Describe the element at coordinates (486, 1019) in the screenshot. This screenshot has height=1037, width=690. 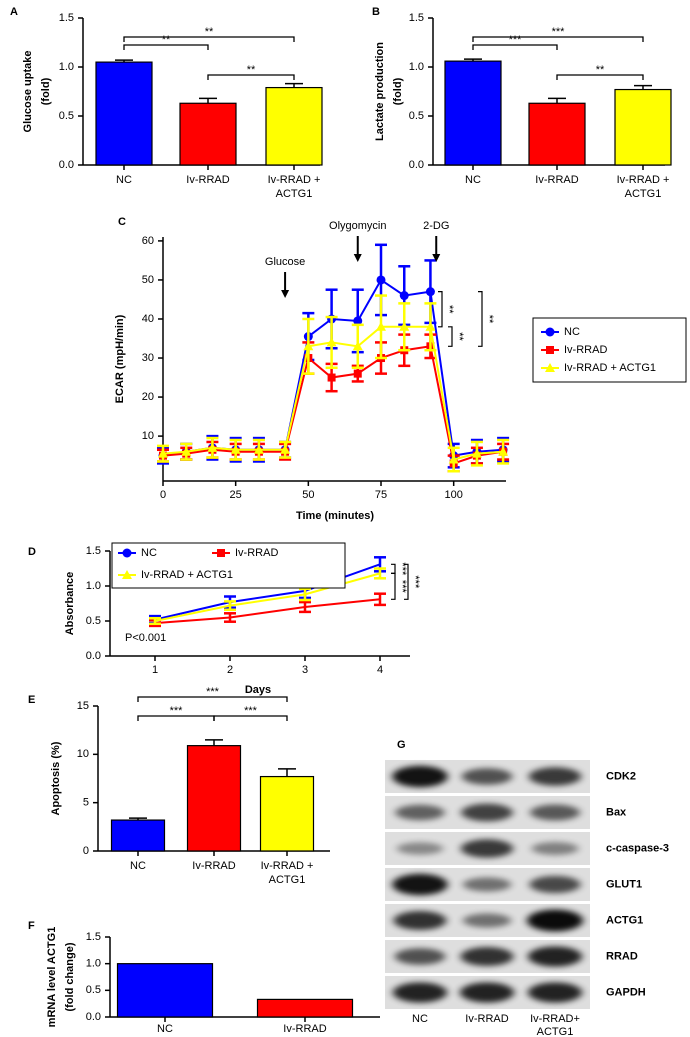
I see `blot-lane-label: Iv-RRAD` at that location.